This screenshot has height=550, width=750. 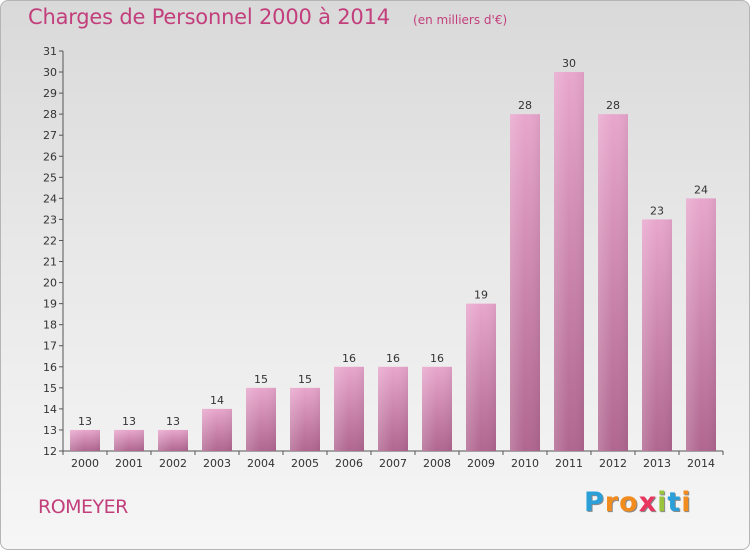 I want to click on y-tick-label: 19, so click(x=50, y=304).